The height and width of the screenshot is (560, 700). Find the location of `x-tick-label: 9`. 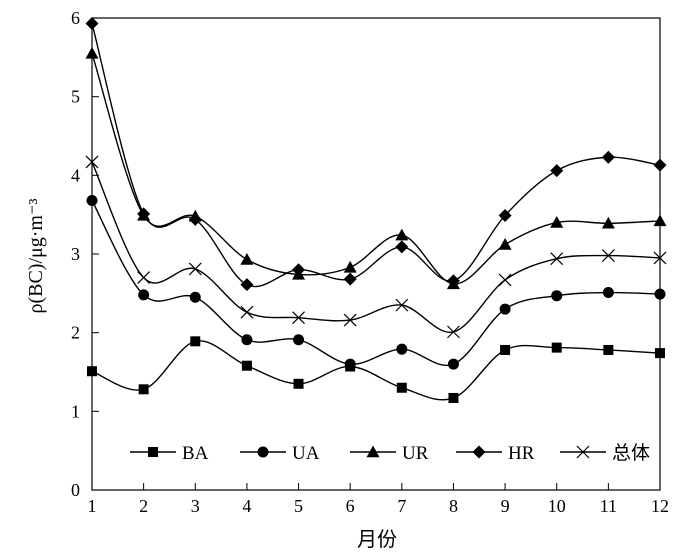

x-tick-label: 9 is located at coordinates (505, 506).